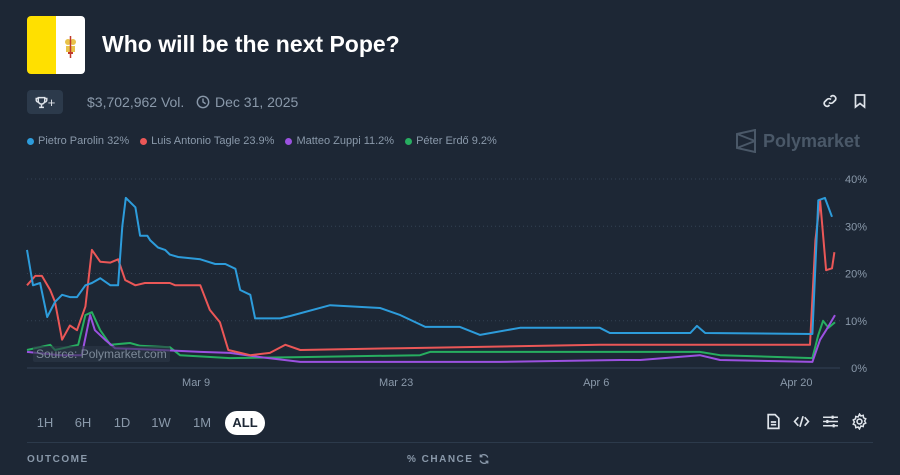 The width and height of the screenshot is (900, 475). What do you see at coordinates (257, 102) in the screenshot?
I see `end-date: Dec 31, 2025` at bounding box center [257, 102].